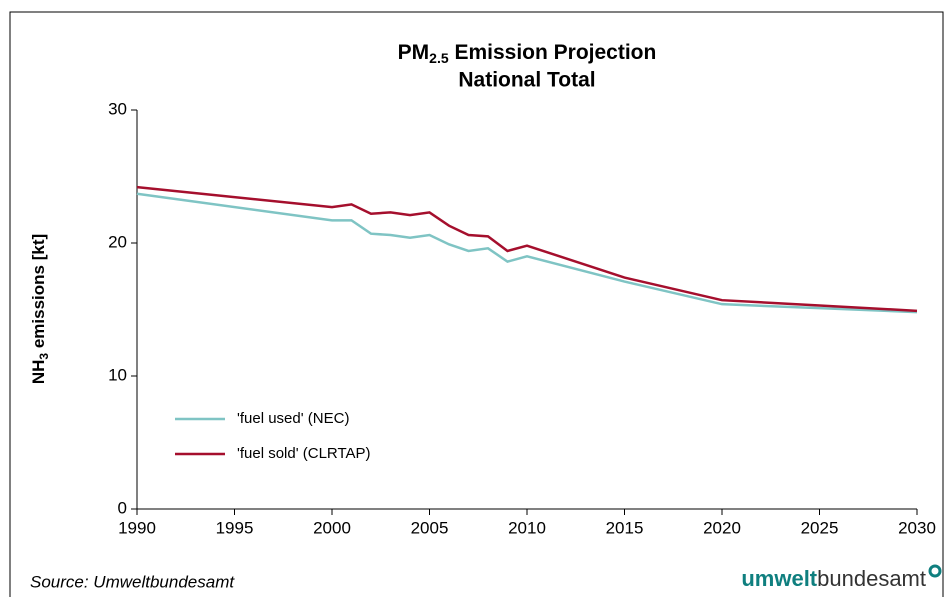  Describe the element at coordinates (553, 52) in the screenshot. I see `title-part: Emission Projection` at that location.